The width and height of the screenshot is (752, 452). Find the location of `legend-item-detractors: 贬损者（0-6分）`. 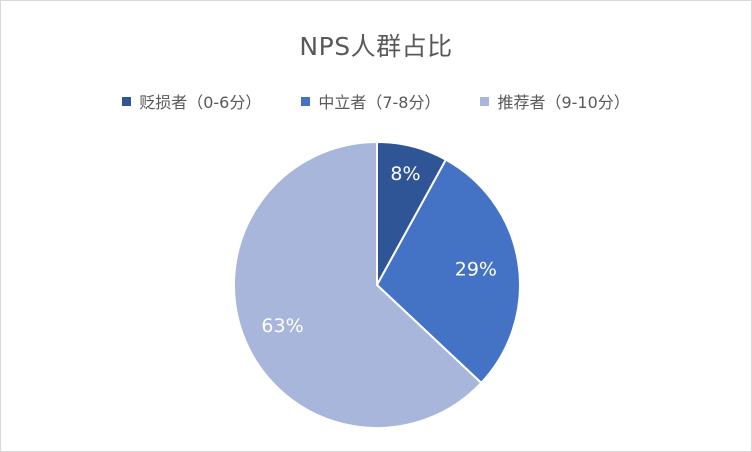

legend-item-detractors: 贬损者（0-6分） is located at coordinates (191, 101).